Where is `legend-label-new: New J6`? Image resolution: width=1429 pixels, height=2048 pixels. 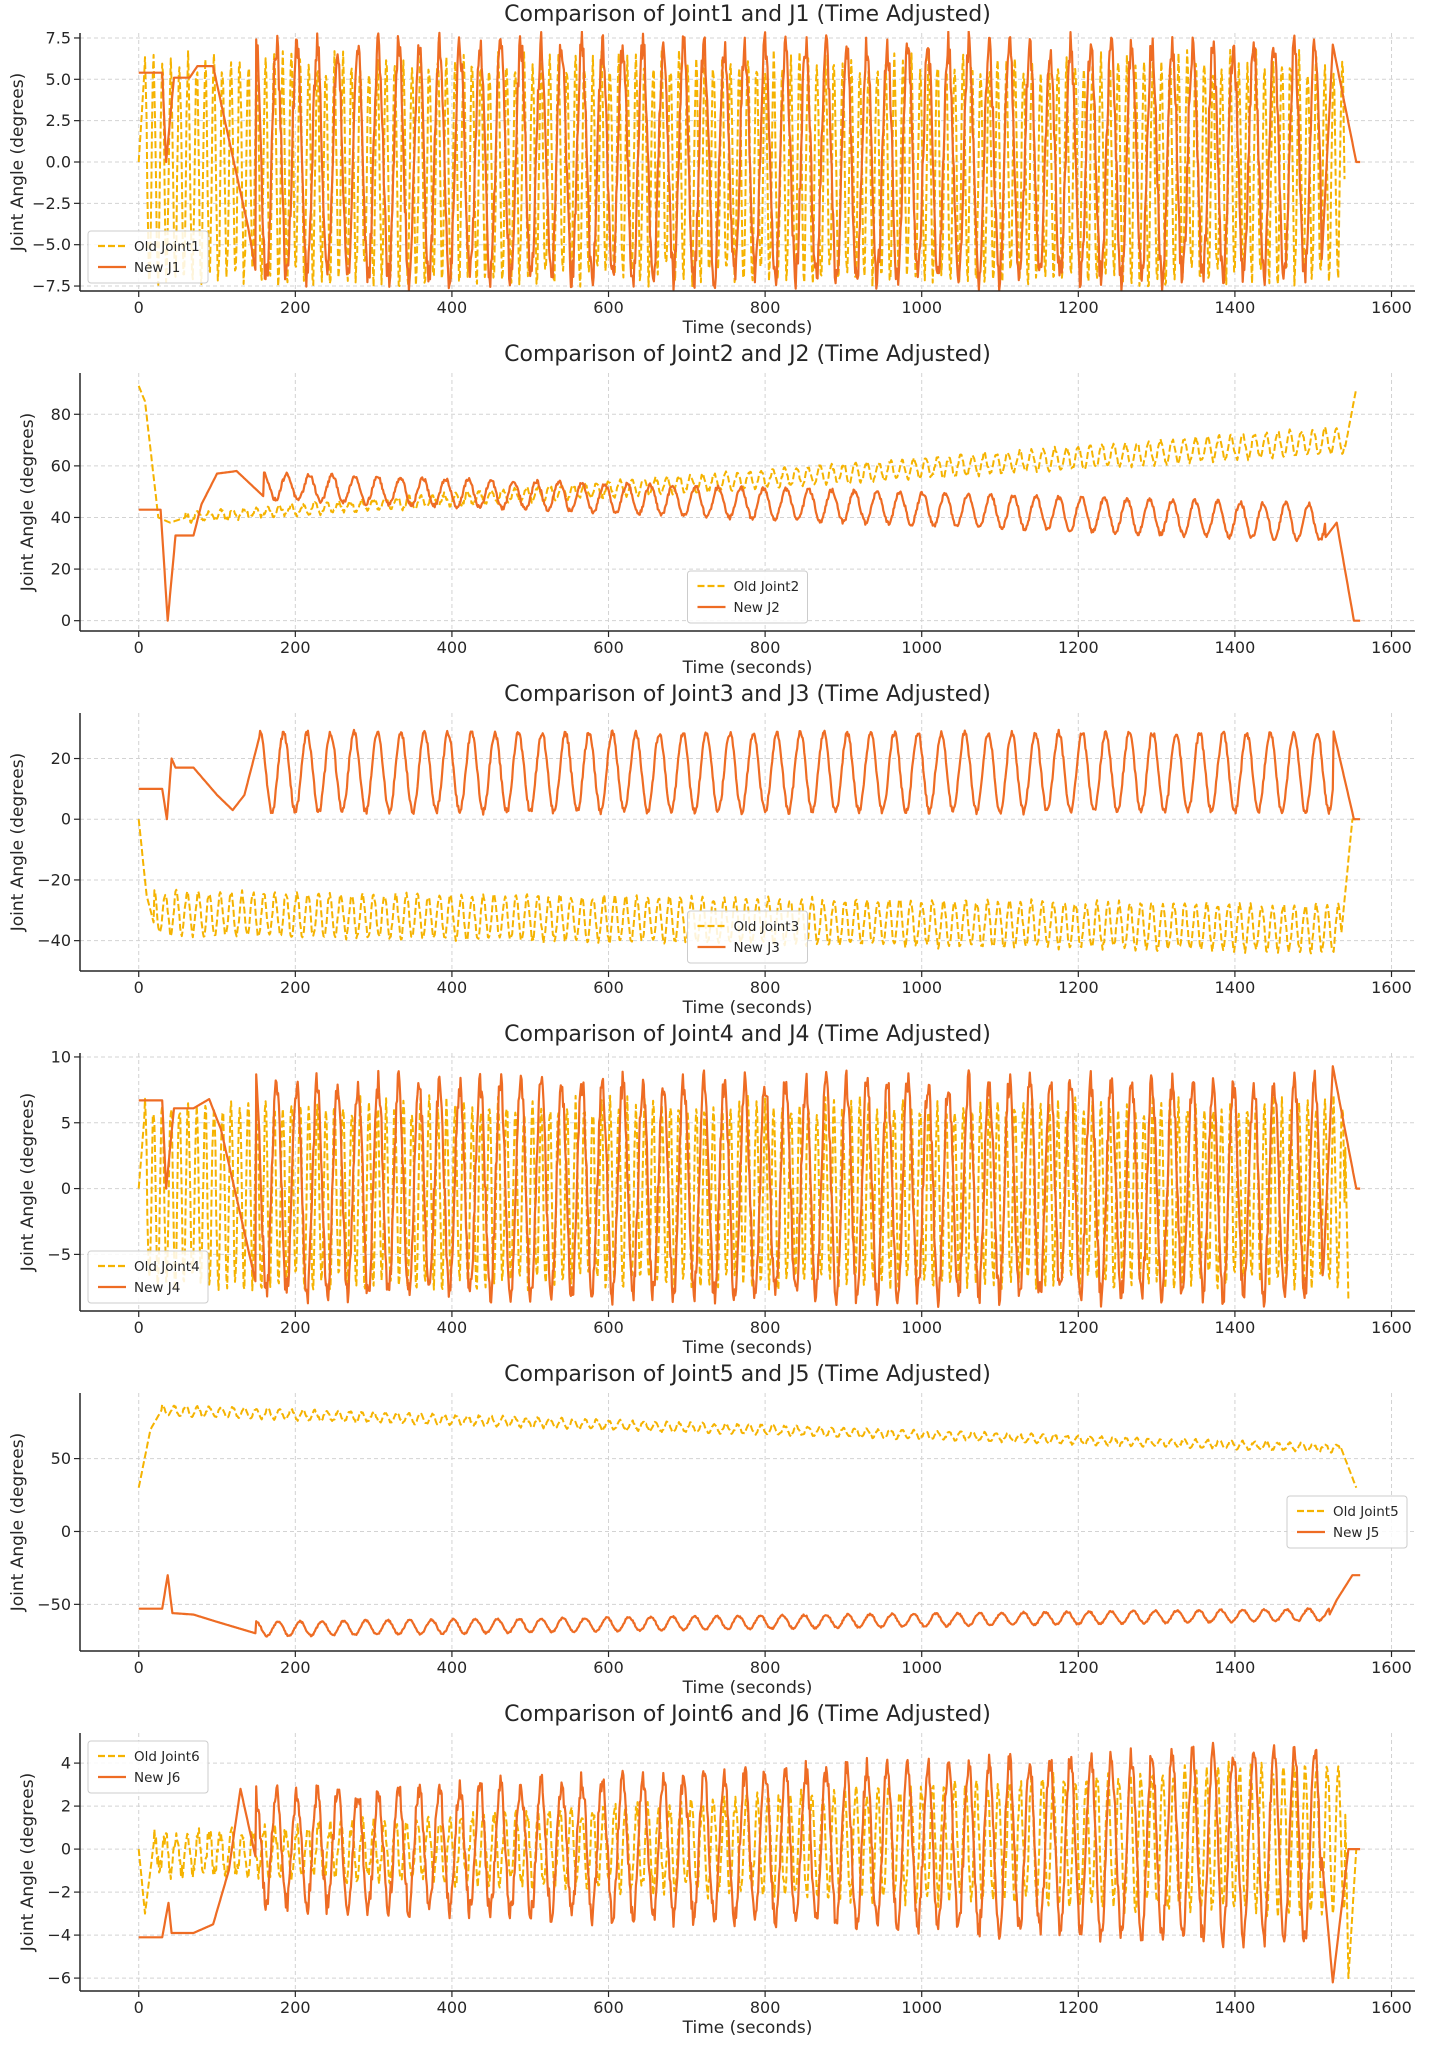
legend-label-new: New J6 is located at coordinates (157, 1778).